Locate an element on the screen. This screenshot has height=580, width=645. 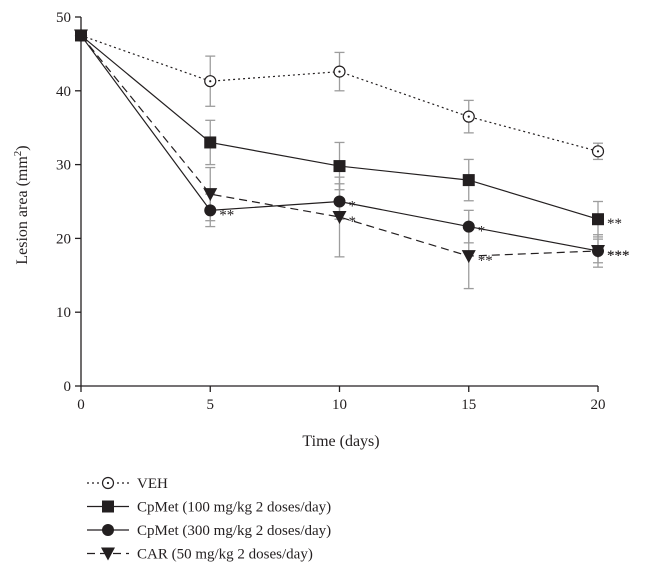
legend-marker-dot is located at coordinates (108, 483).